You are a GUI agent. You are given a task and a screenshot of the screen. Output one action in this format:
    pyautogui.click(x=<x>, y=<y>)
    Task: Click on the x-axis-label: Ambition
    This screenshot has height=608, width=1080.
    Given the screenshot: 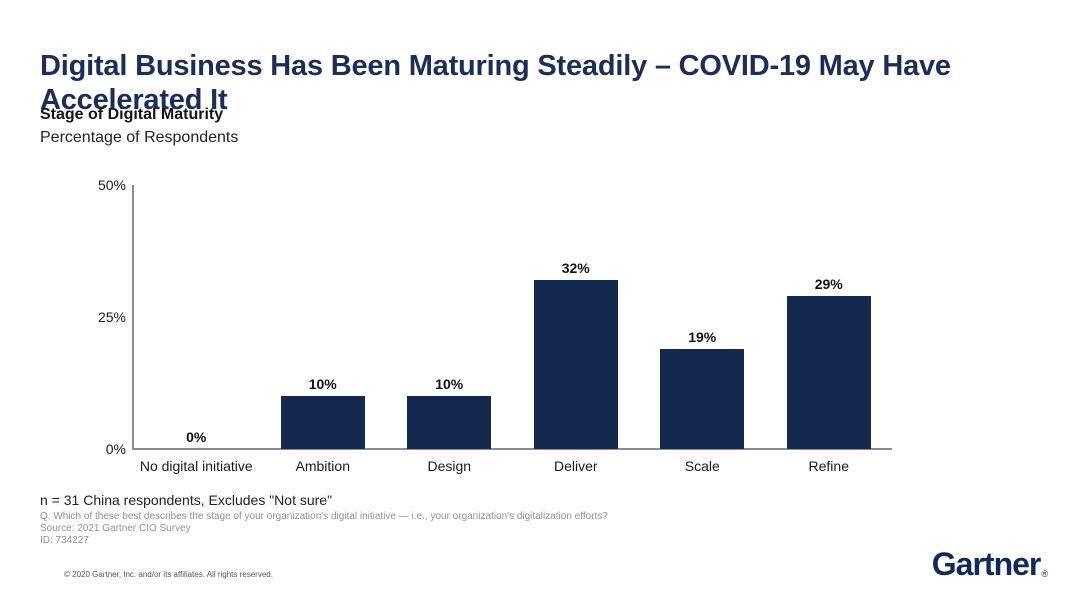 What is the action you would take?
    pyautogui.click(x=322, y=466)
    